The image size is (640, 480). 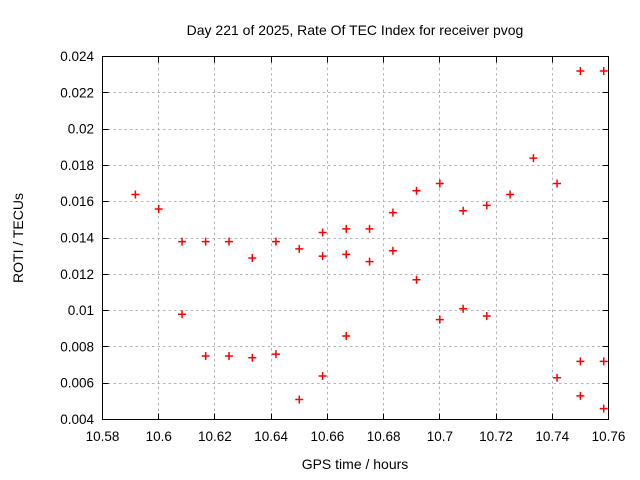 What do you see at coordinates (355, 464) in the screenshot?
I see `x-axis-label: GPS time / hours` at bounding box center [355, 464].